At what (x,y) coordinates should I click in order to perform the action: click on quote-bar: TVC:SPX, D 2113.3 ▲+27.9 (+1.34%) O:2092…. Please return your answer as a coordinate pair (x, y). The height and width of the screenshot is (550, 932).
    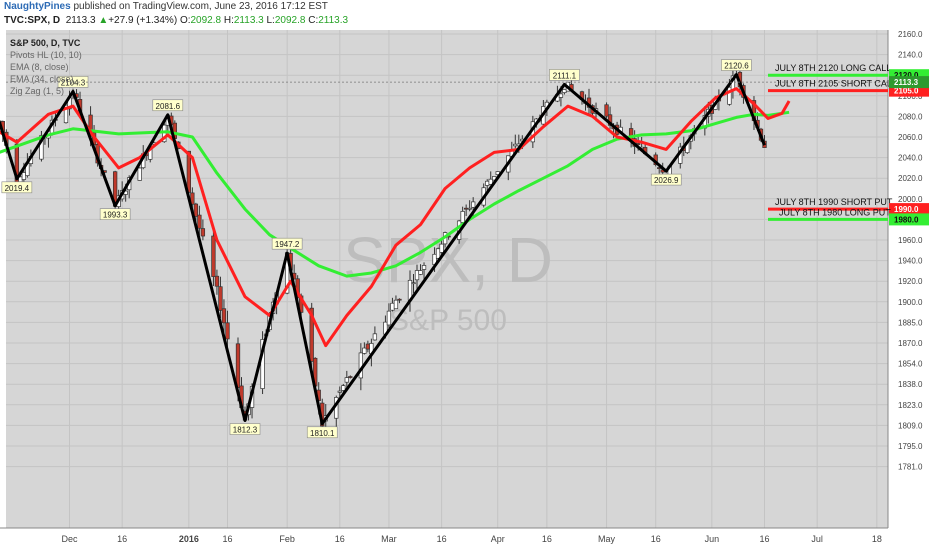
    Looking at the image, I should click on (466, 21).